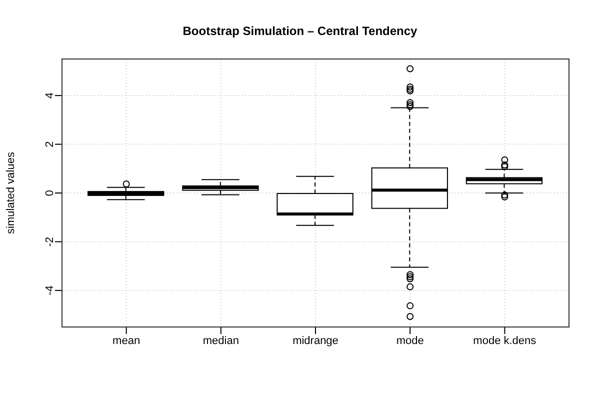  Describe the element at coordinates (11, 193) in the screenshot. I see `y-axis-title: simulated values` at that location.